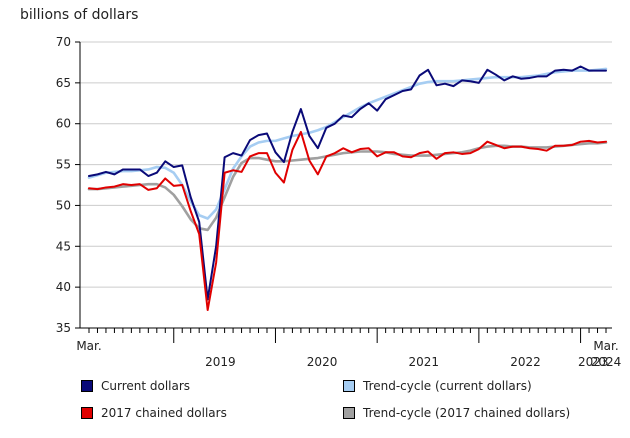  What do you see at coordinates (63, 205) in the screenshot?
I see `y-tick-label-50: 50` at bounding box center [63, 205].